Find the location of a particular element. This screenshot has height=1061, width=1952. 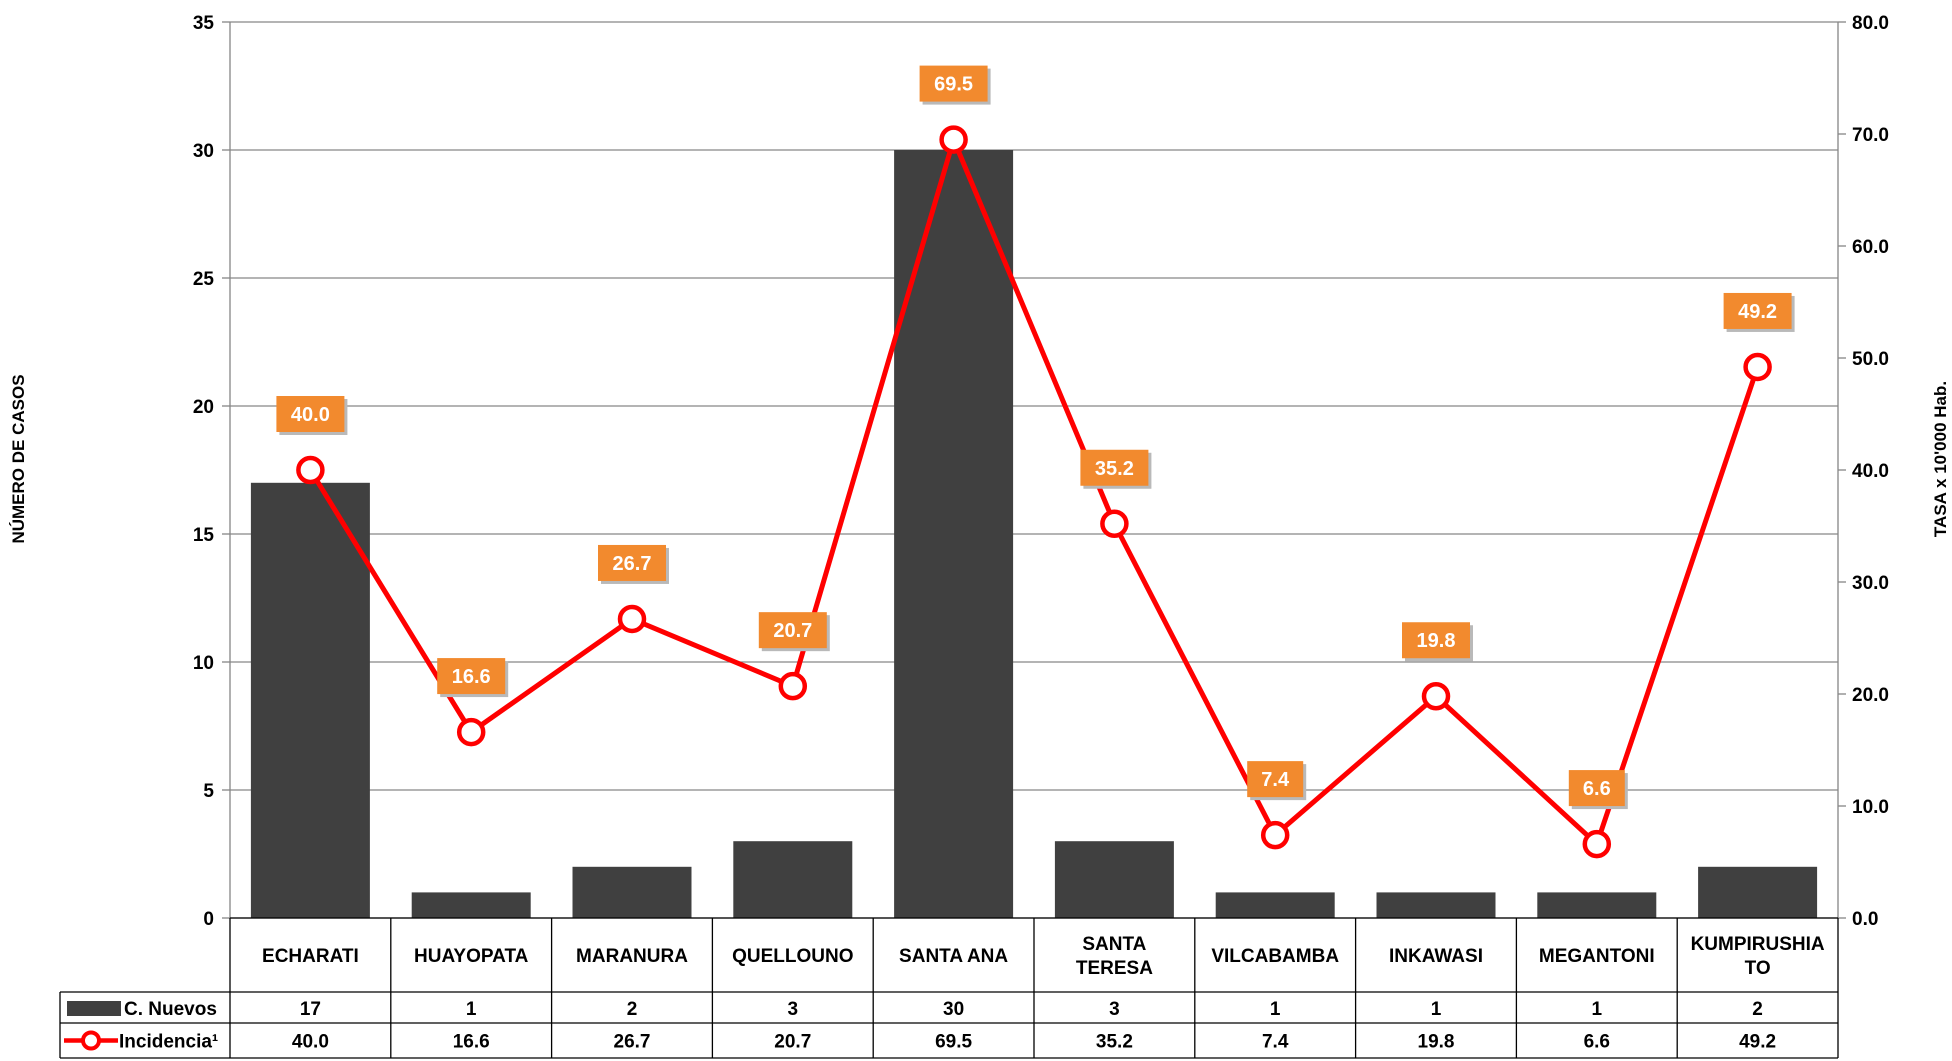

y2-tick-label: 80.0 is located at coordinates (1870, 23).